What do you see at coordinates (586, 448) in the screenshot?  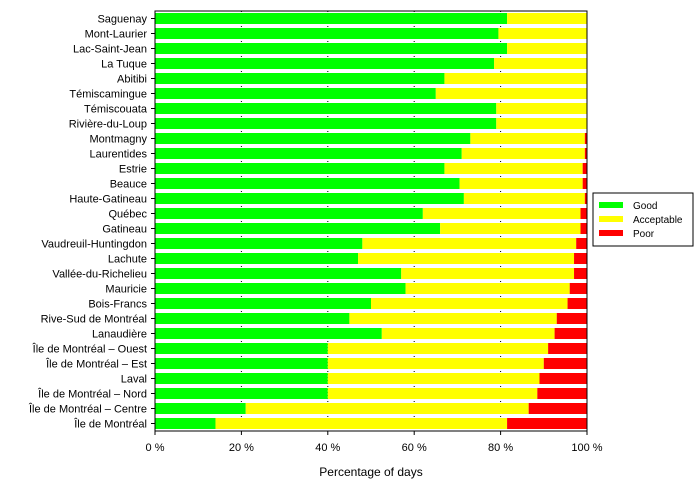 I see `x-tick-label: 100 %` at bounding box center [586, 448].